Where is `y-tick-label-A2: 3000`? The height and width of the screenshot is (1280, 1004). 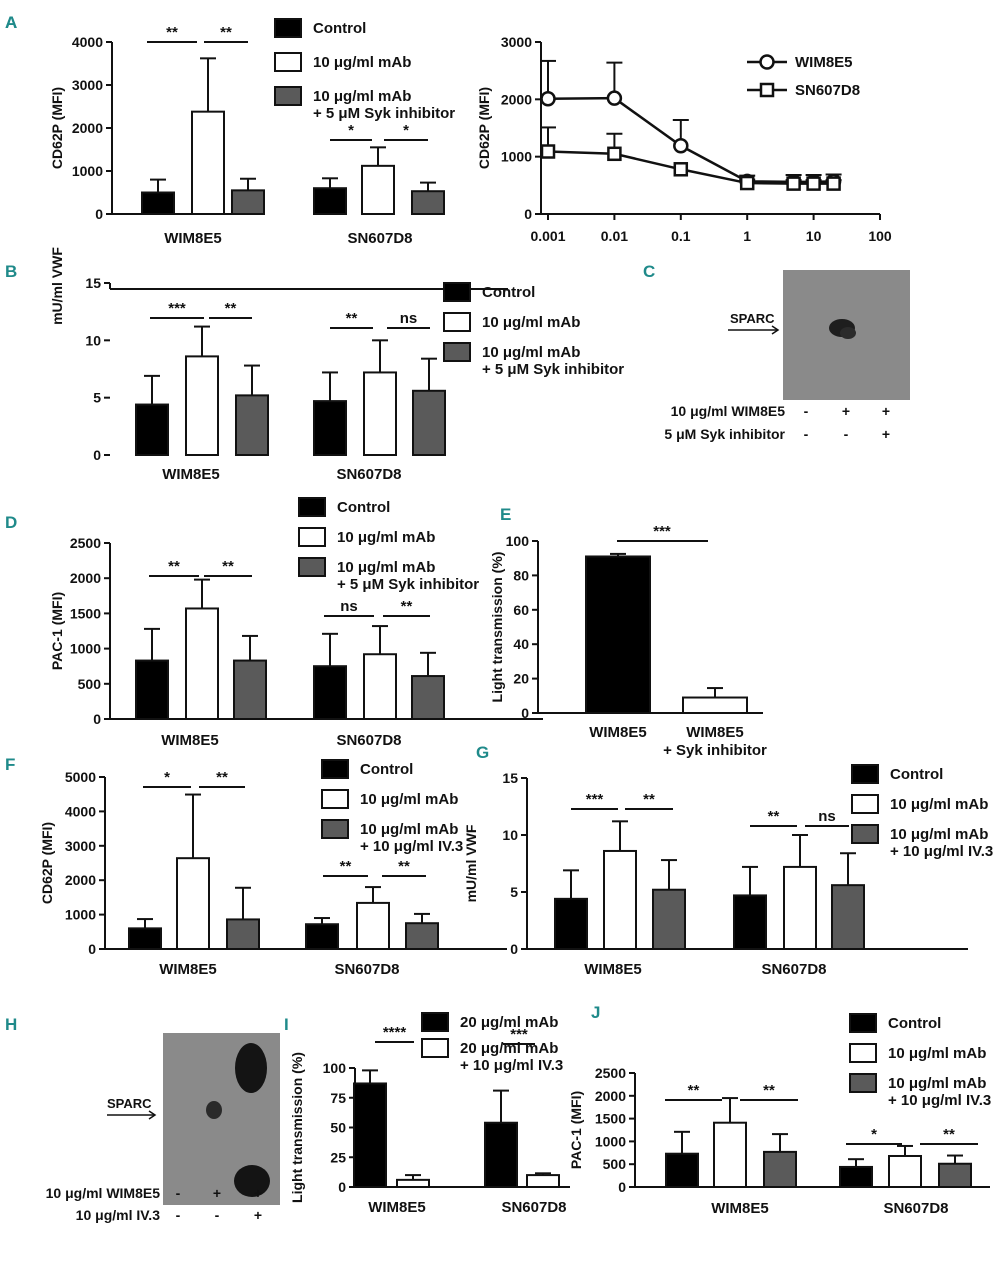
y-tick-label-A2: 3000 is located at coordinates (516, 42).